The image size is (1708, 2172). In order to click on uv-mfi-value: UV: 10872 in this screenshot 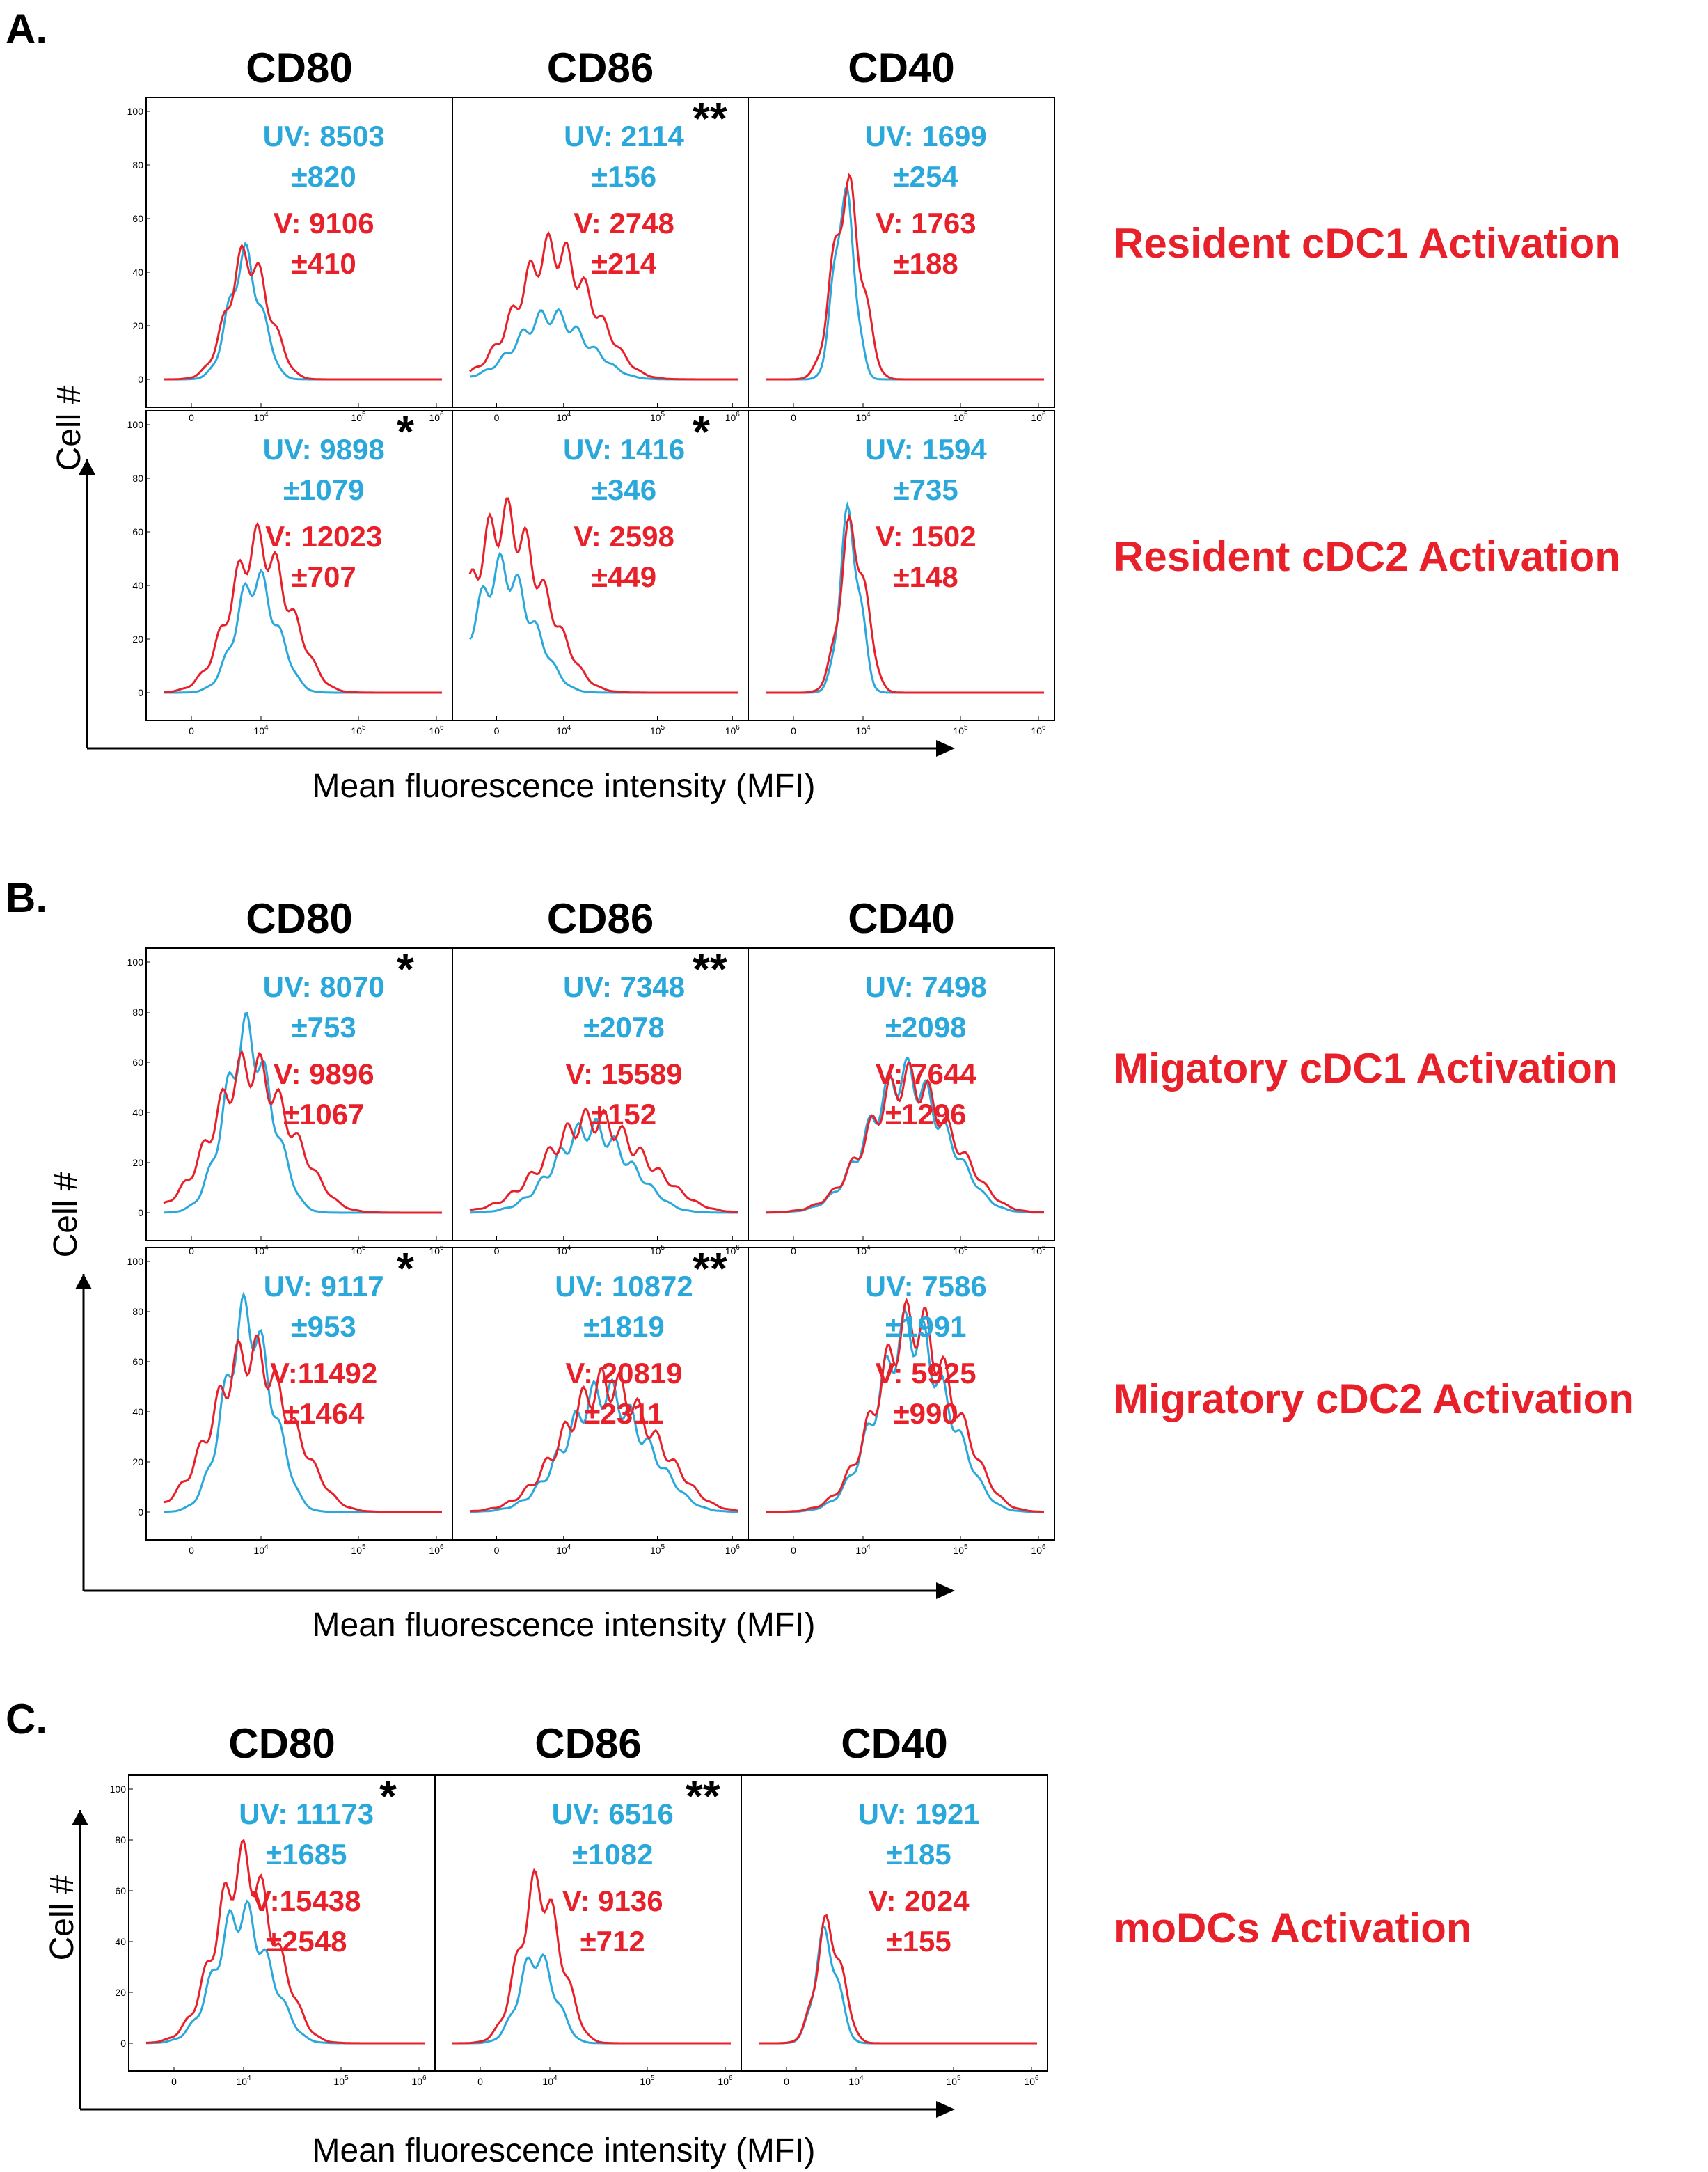, I will do `click(624, 1286)`.